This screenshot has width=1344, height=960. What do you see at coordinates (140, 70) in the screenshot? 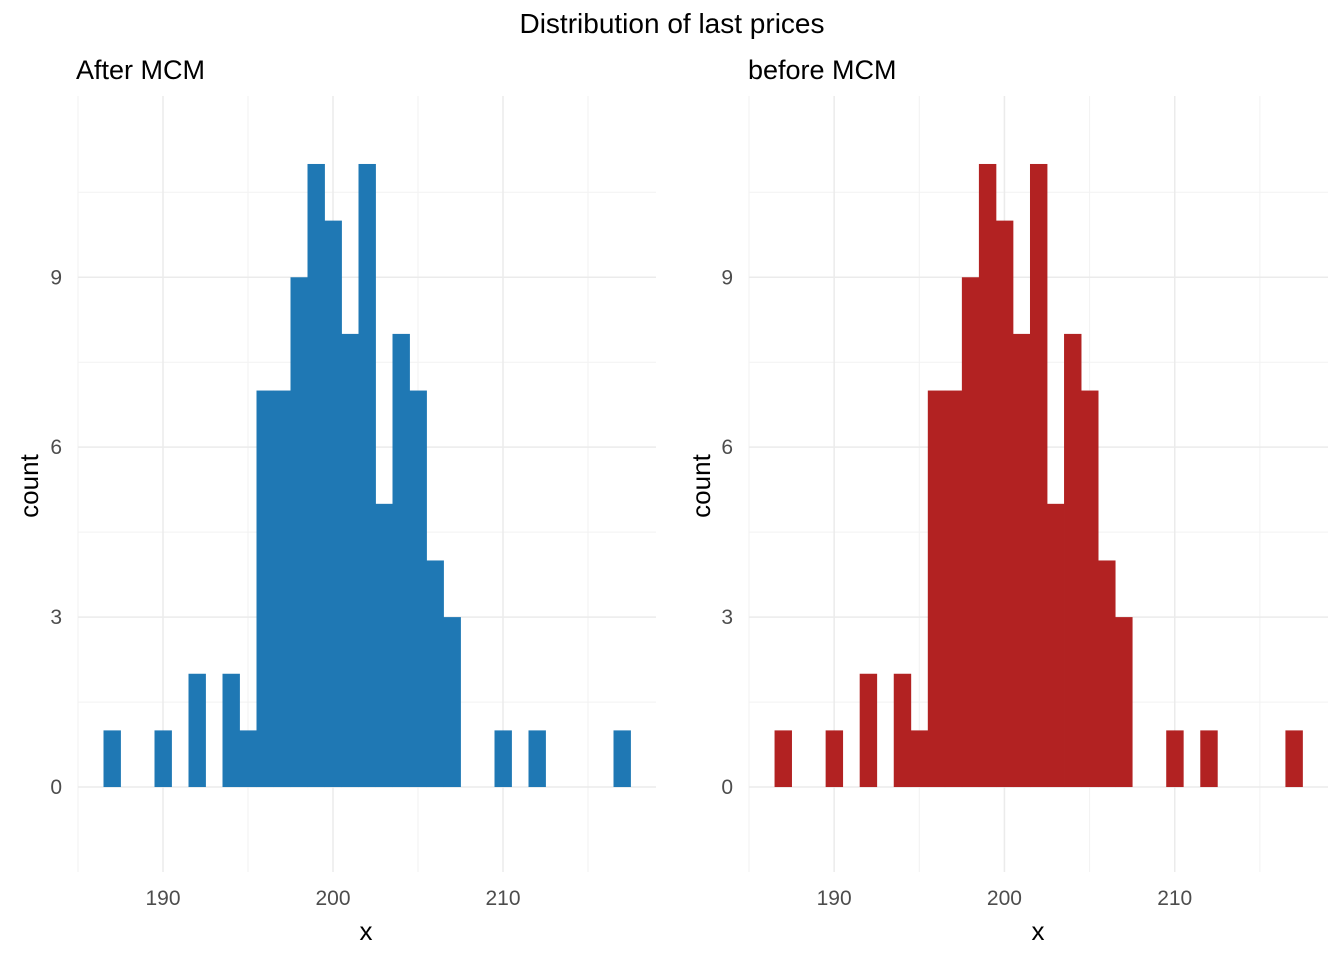
I see `panel-title-after-mcm: After MCM` at bounding box center [140, 70].